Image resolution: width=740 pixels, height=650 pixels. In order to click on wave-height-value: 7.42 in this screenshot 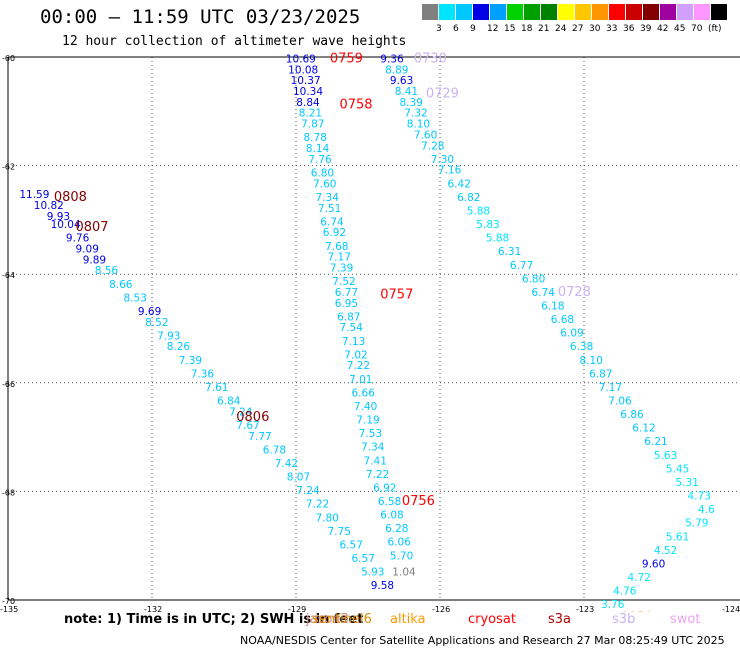, I will do `click(286, 464)`.